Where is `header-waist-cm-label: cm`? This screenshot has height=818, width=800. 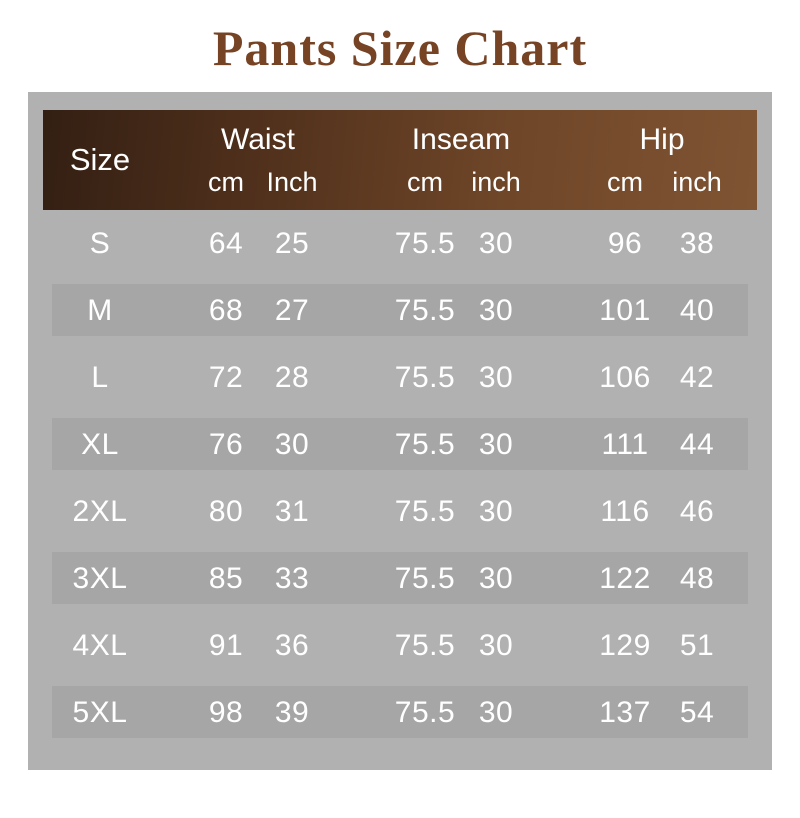
header-waist-cm-label: cm is located at coordinates (226, 182).